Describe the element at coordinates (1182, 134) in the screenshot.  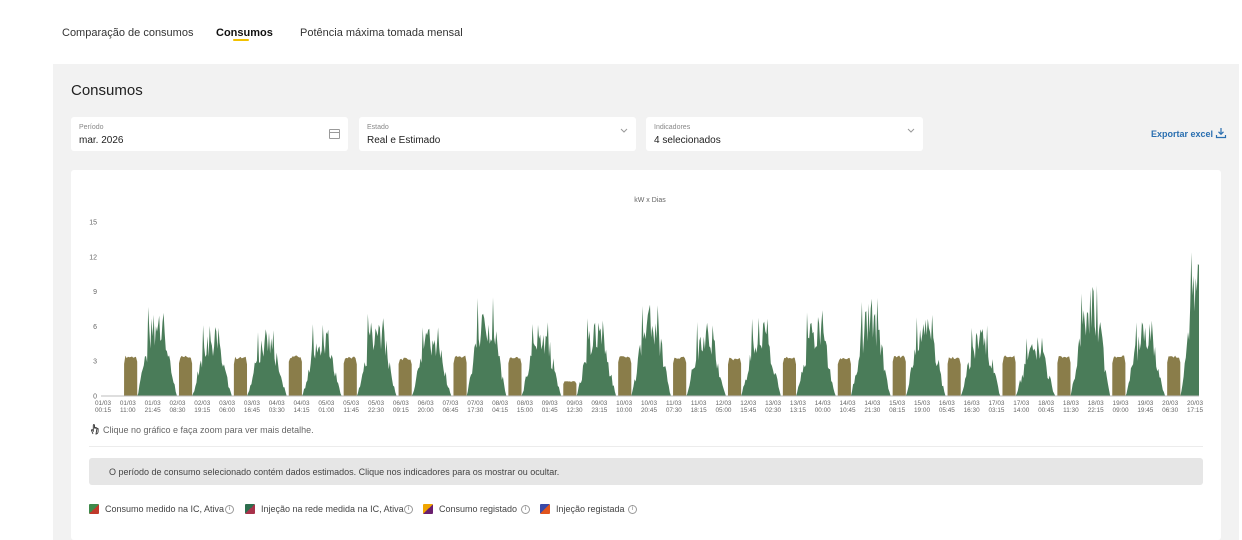
I see `export-excel-button: Exportar excel` at that location.